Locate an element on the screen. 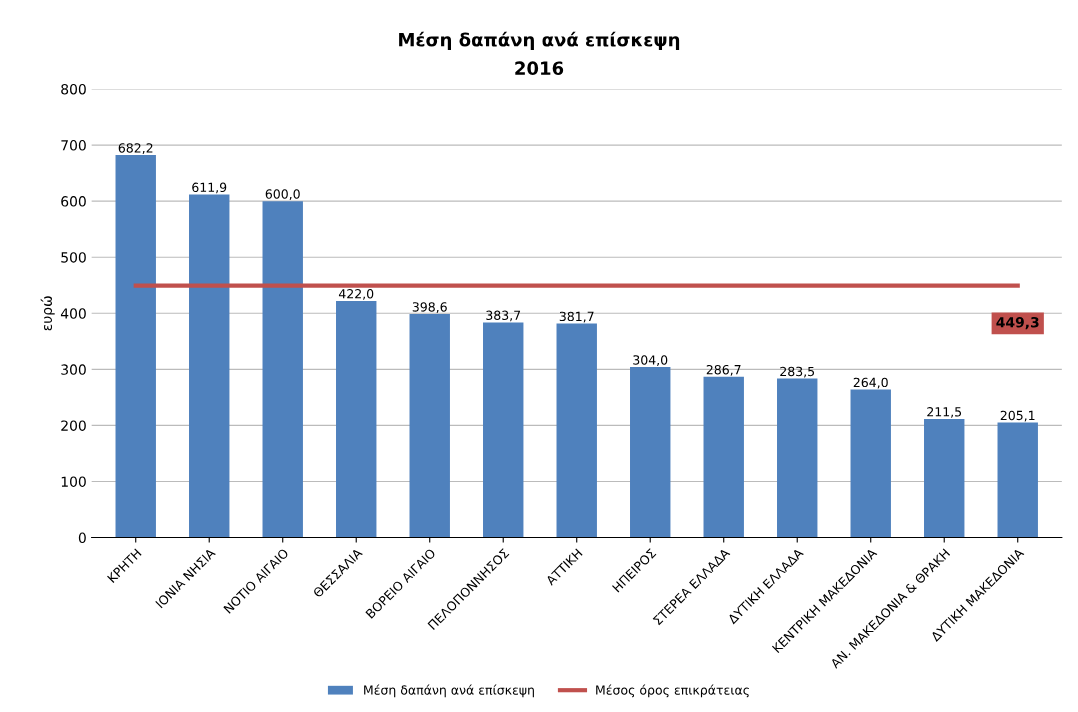 The height and width of the screenshot is (712, 1078). data-label: 449,3 is located at coordinates (1017, 323).